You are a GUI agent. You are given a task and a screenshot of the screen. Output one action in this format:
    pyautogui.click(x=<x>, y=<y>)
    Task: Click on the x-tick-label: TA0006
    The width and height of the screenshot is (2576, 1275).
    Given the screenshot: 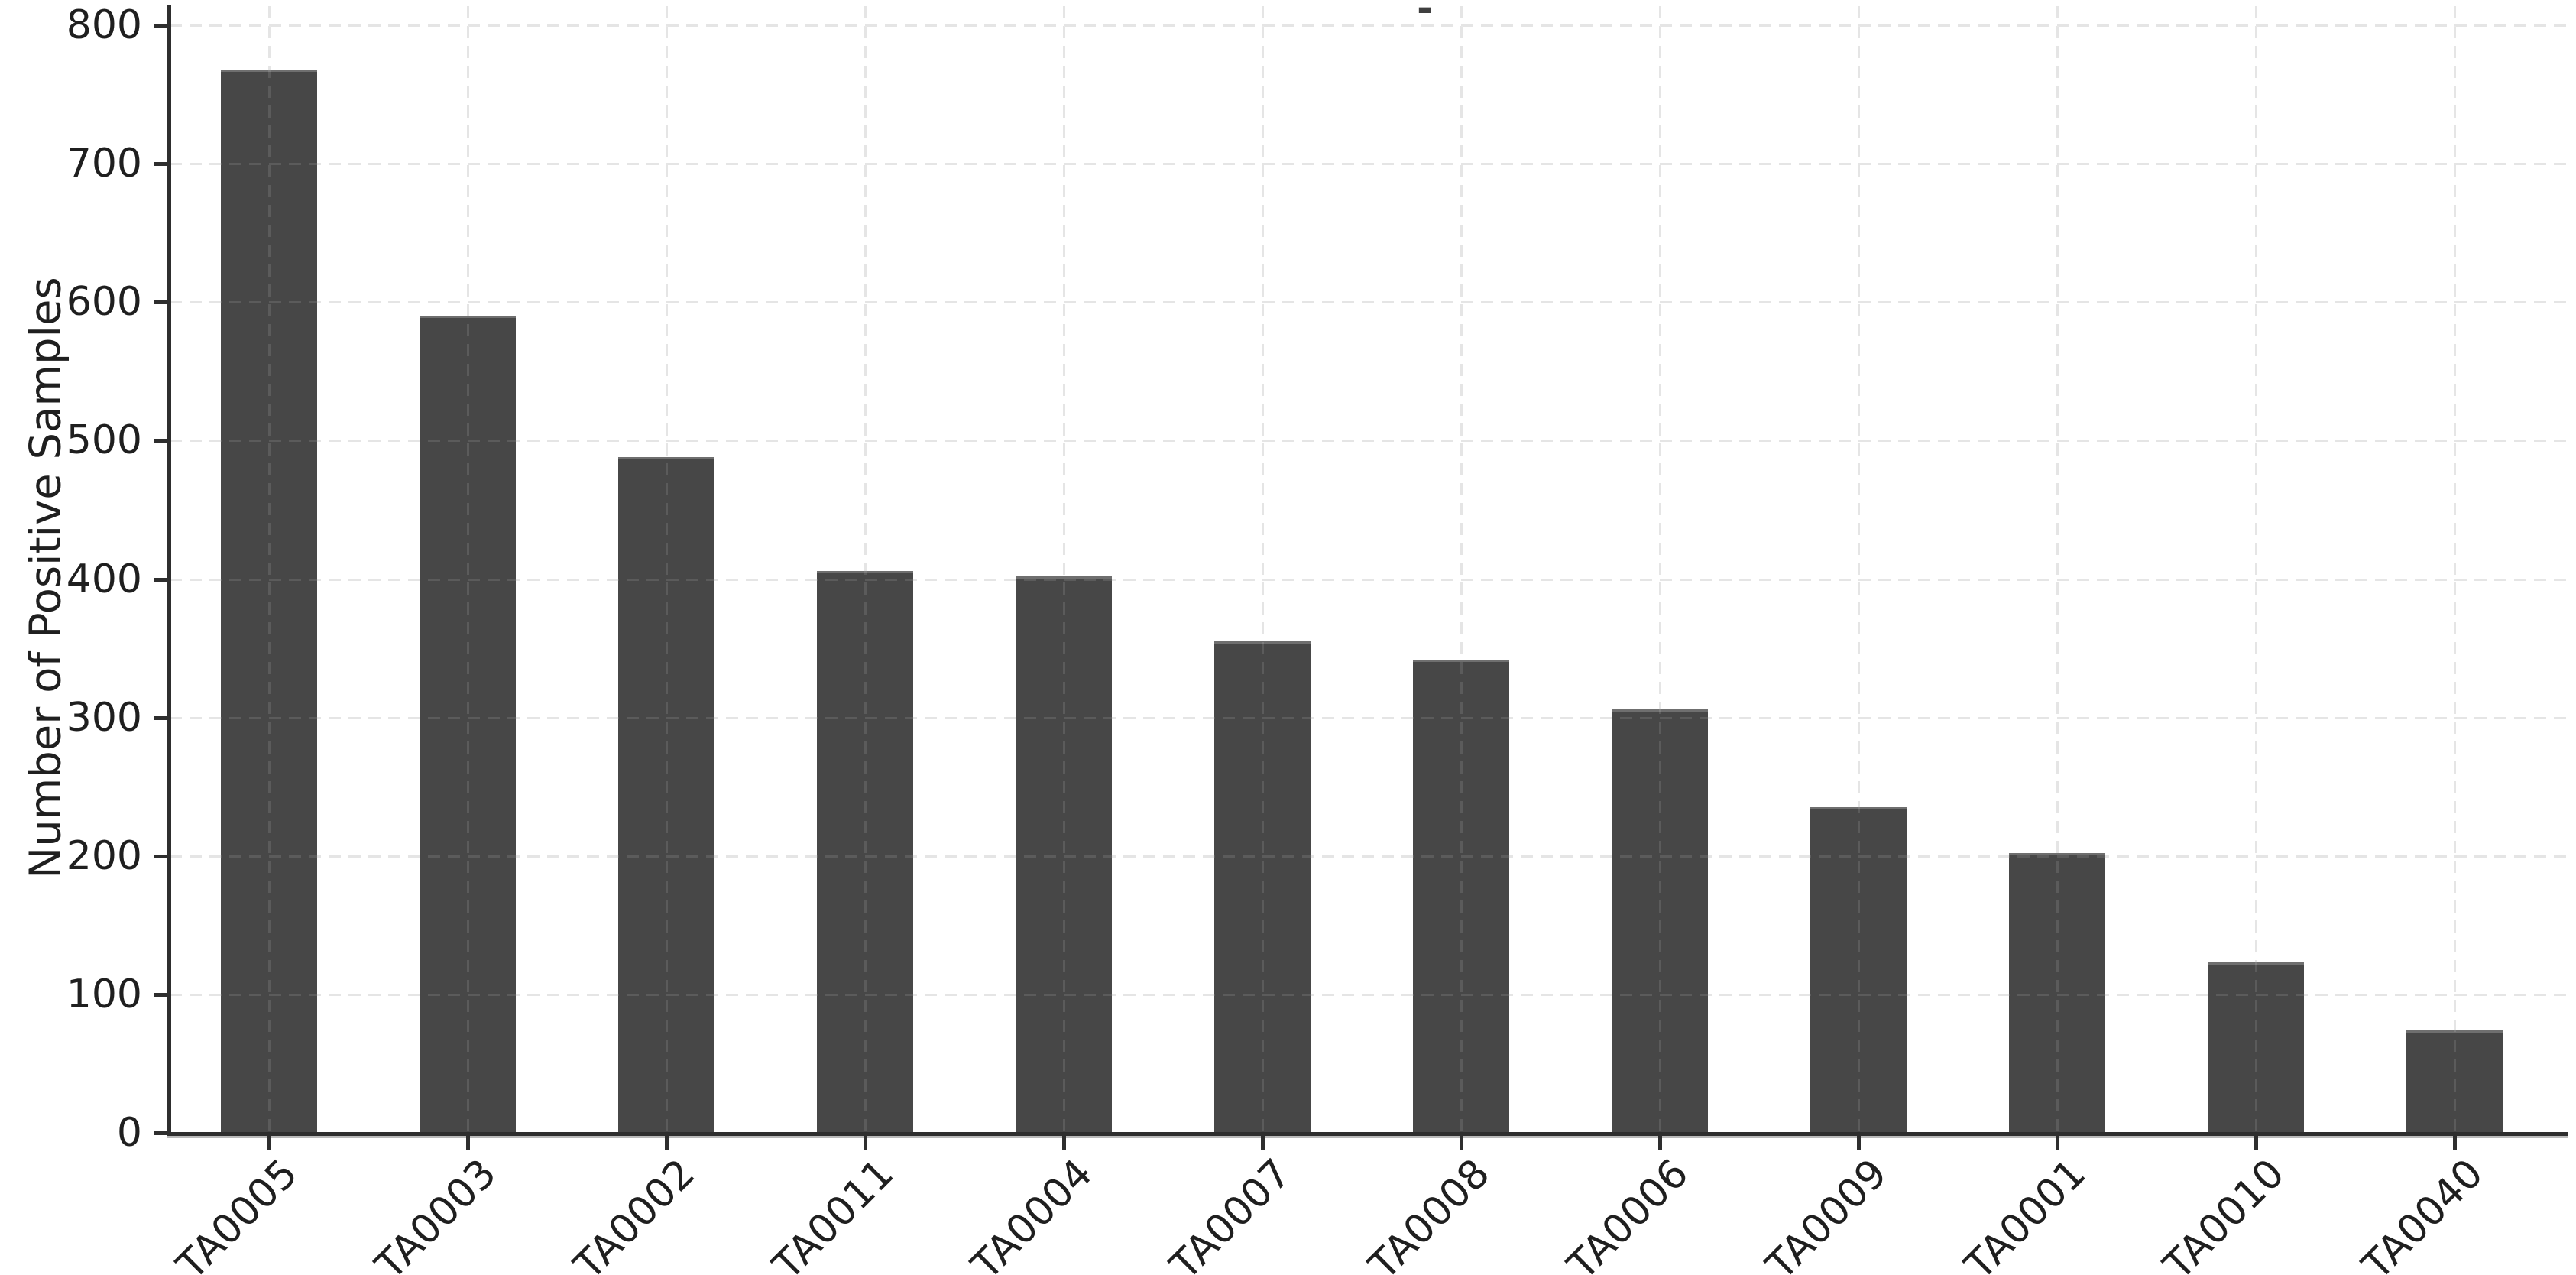 What is the action you would take?
    pyautogui.click(x=1629, y=1212)
    